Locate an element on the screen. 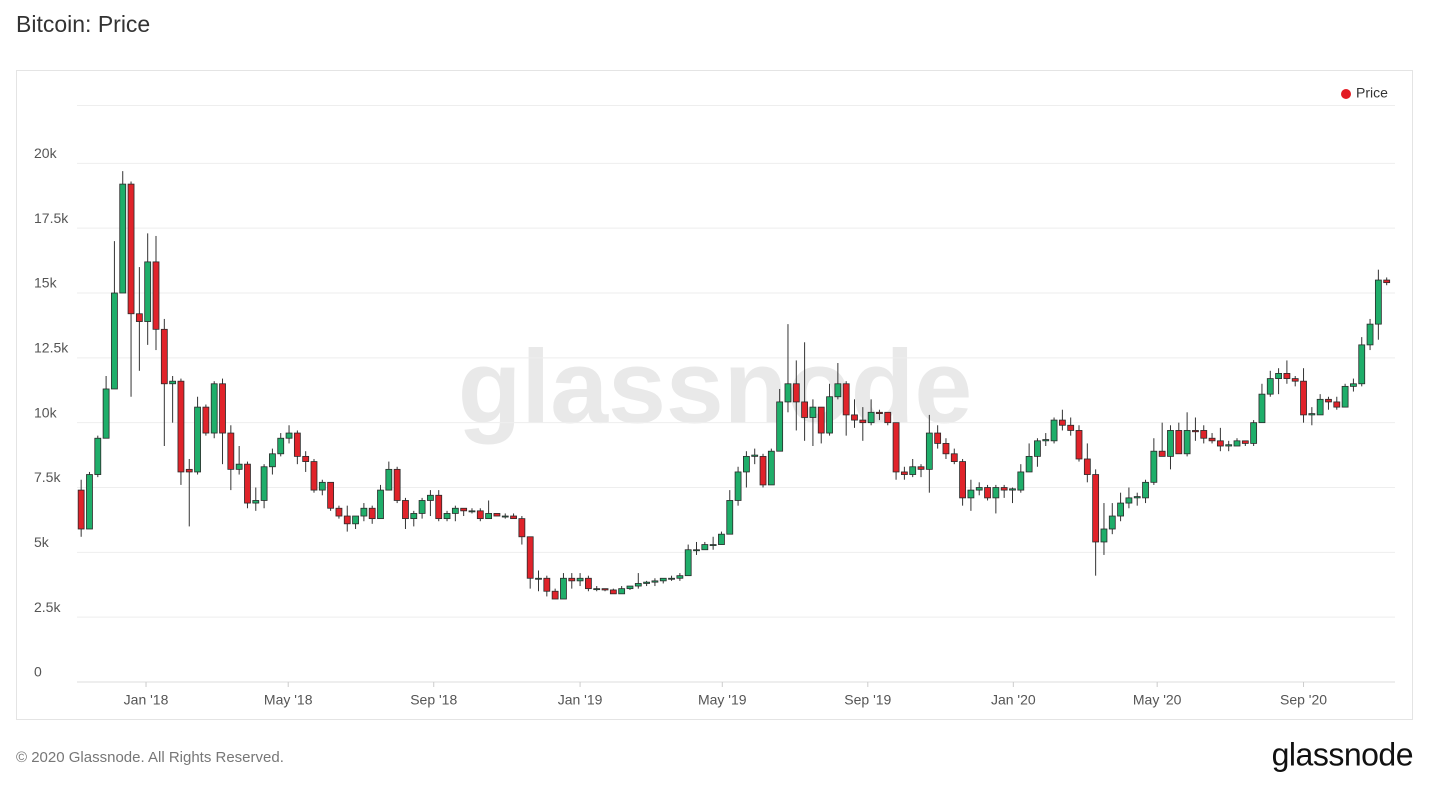  x-tick-label: Sep '20 is located at coordinates (1303, 700).